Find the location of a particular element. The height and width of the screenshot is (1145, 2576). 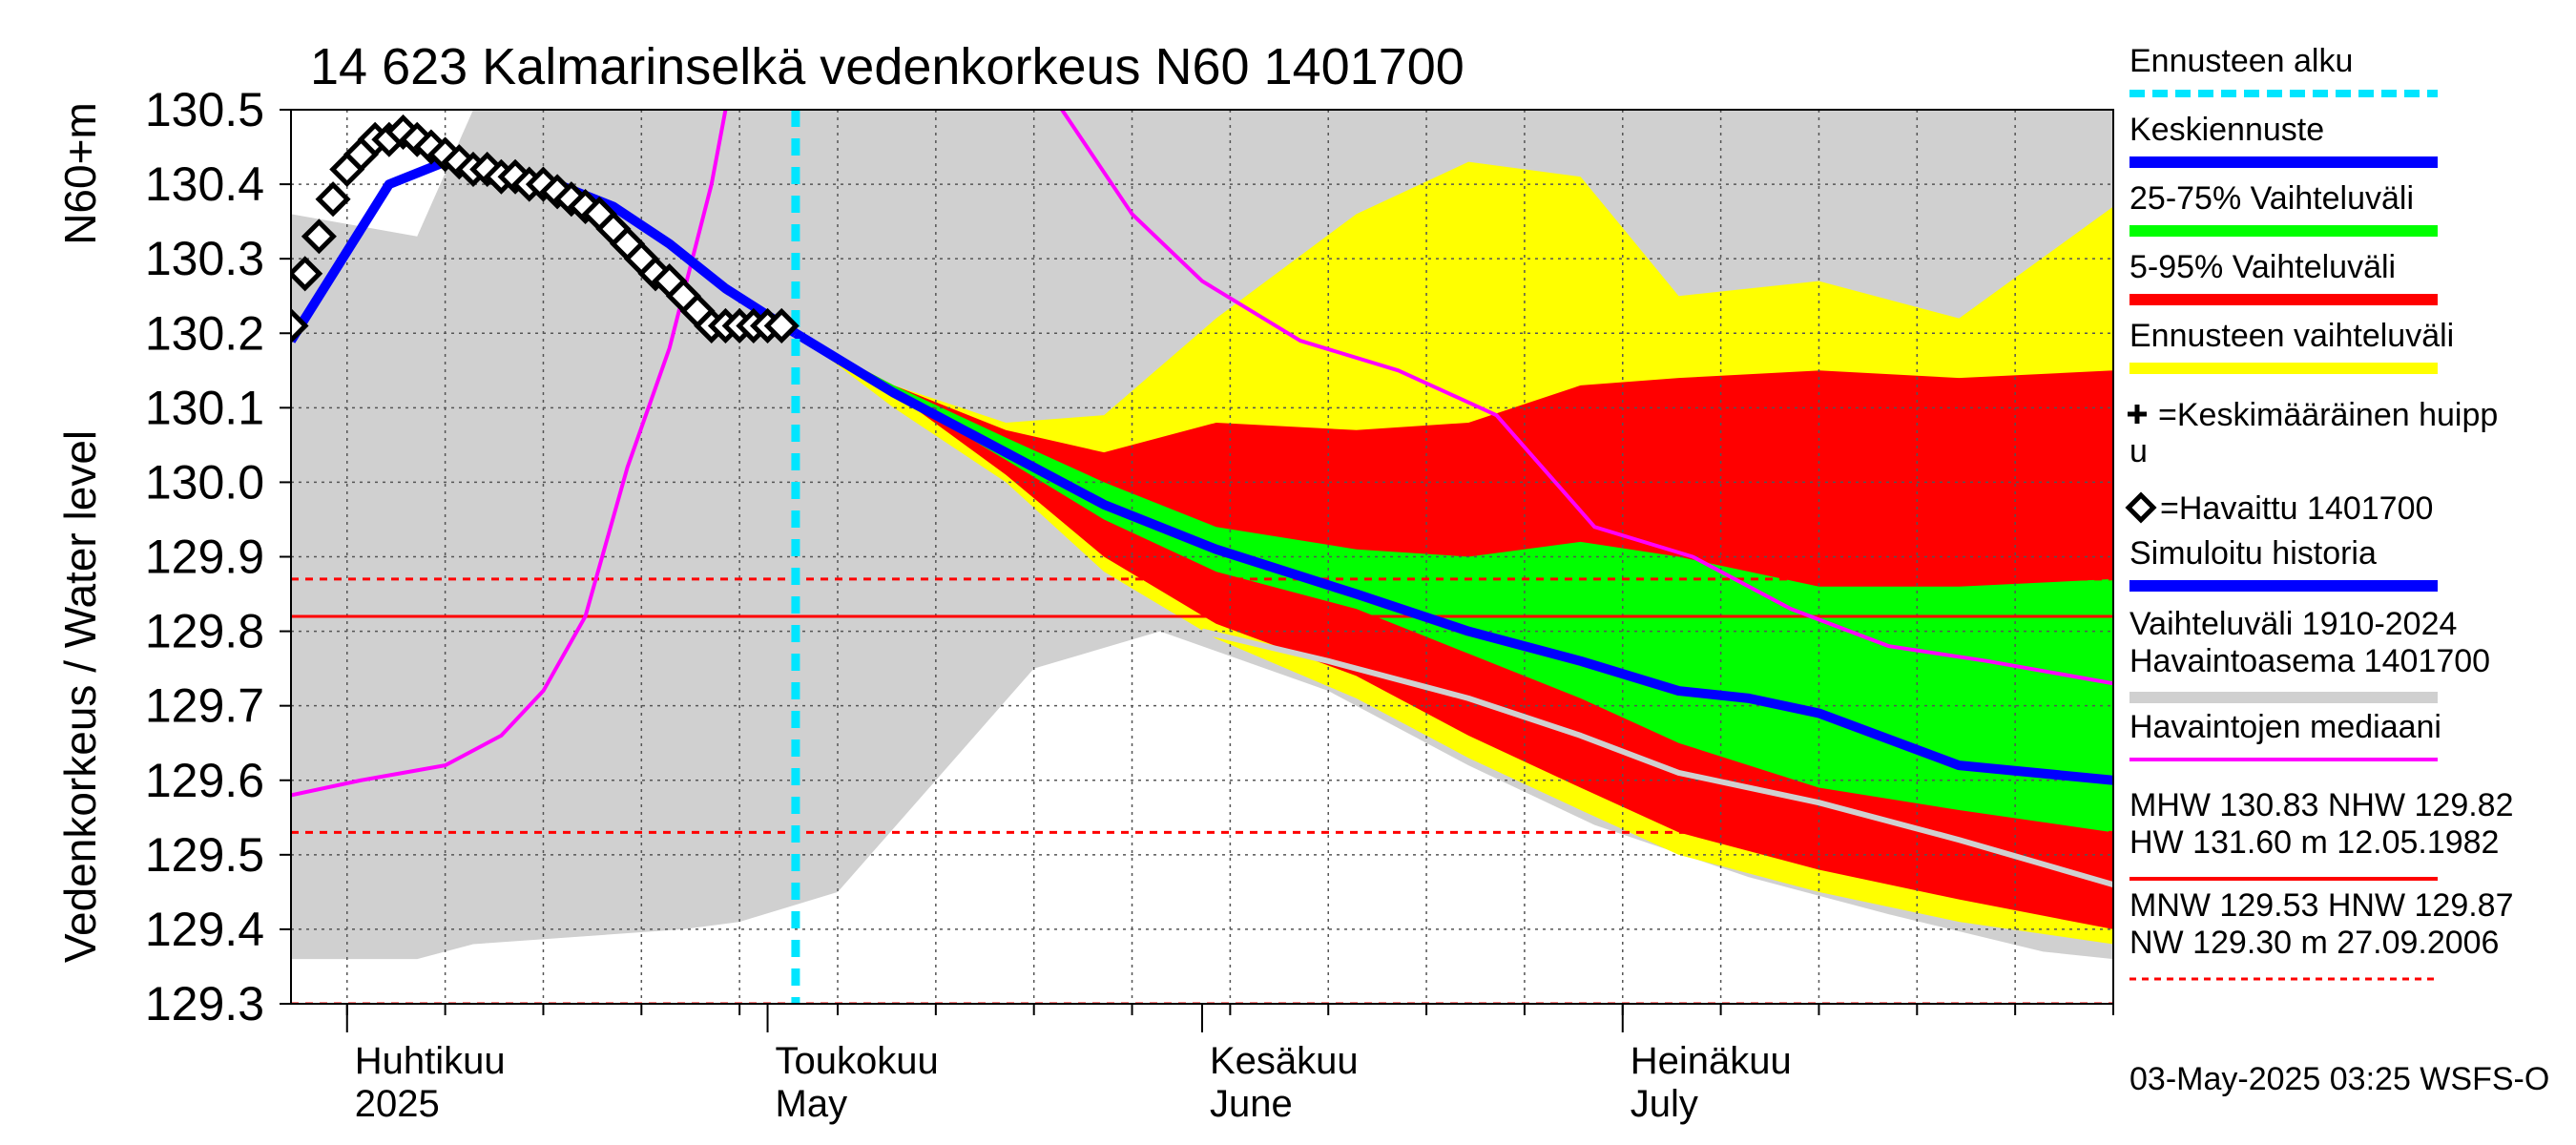

legend-item-25-75-vaihteluv-li: 25-75% Vaihteluväli is located at coordinates (2283, 208).